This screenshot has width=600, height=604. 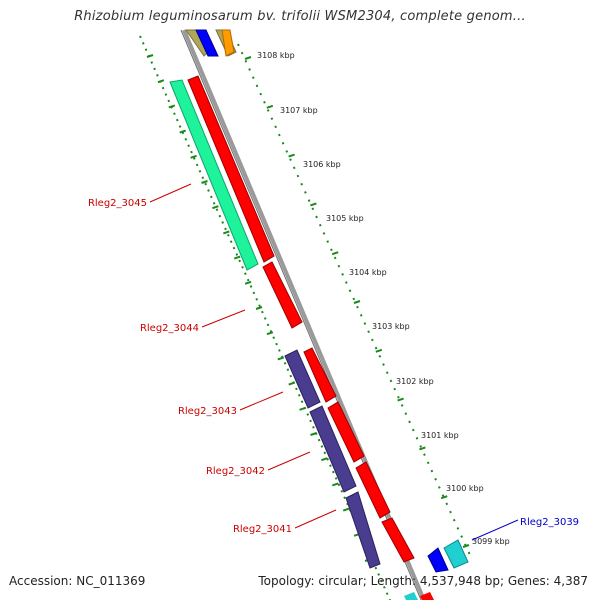 I want to click on gene-label-rleg2-3043: Rleg2_3043, so click(x=207, y=411).